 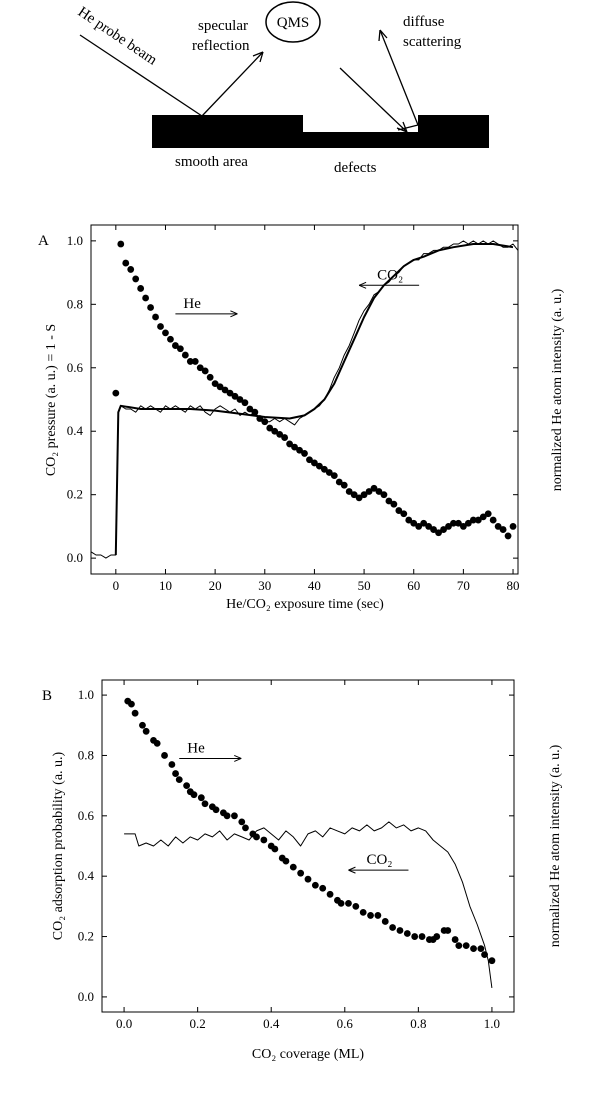 What do you see at coordinates (86, 875) in the screenshot?
I see `y-tick-label: 0.4` at bounding box center [86, 875].